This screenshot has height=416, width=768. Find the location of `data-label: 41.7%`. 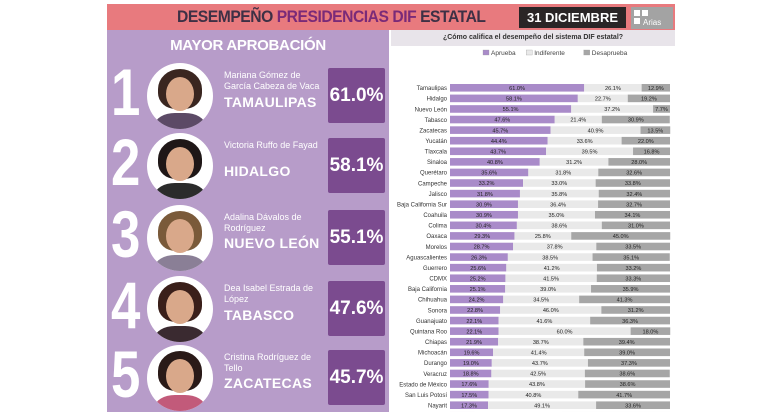

data-label: 41.7% is located at coordinates (624, 396).